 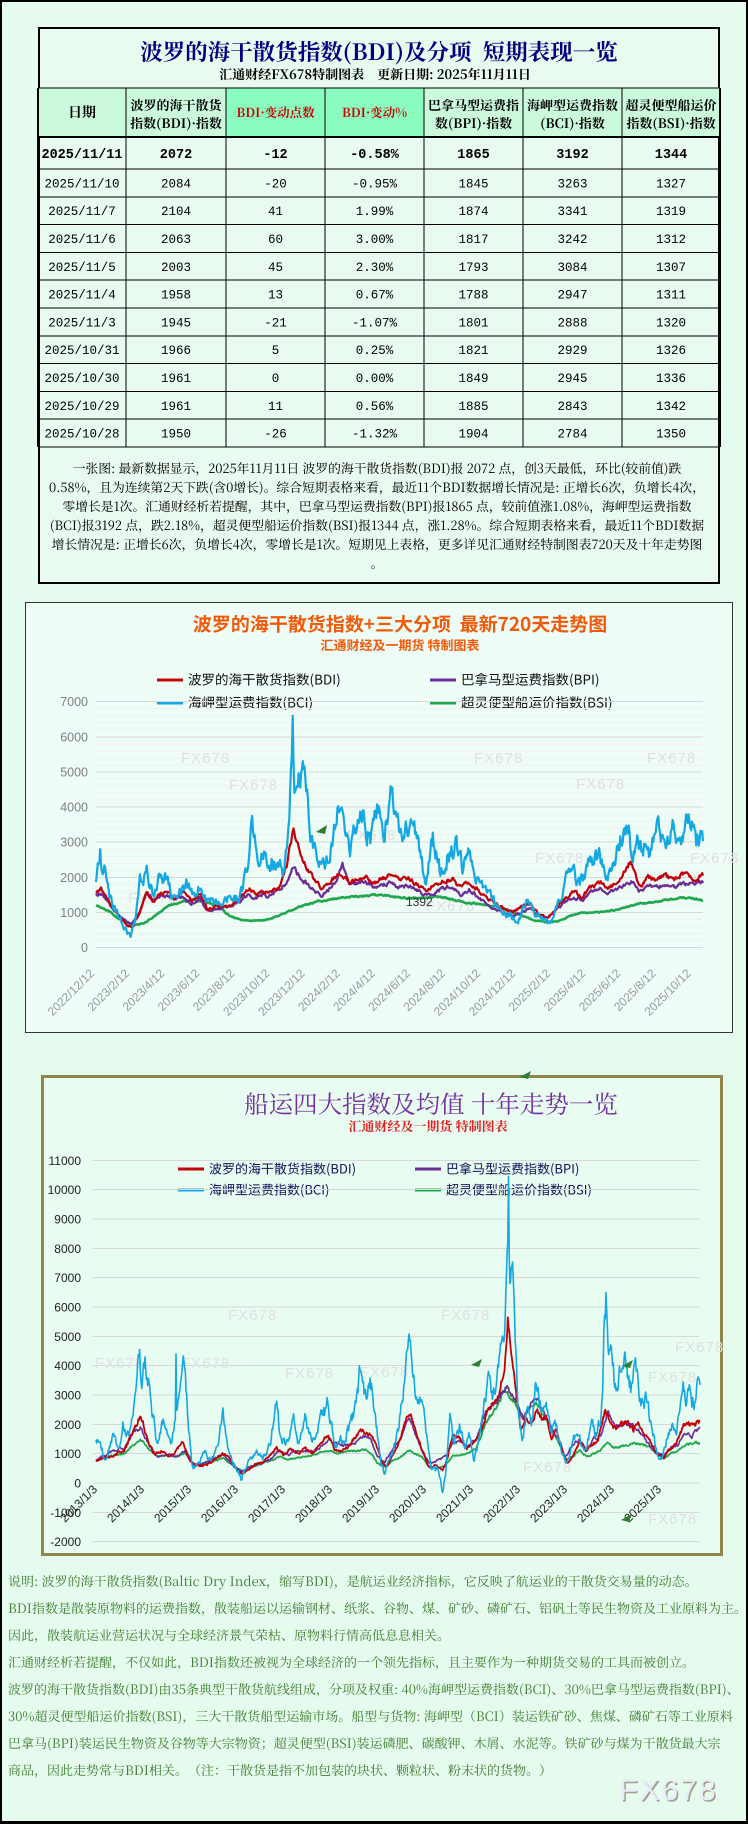 I want to click on svg-text: 1344, so click(x=671, y=155).